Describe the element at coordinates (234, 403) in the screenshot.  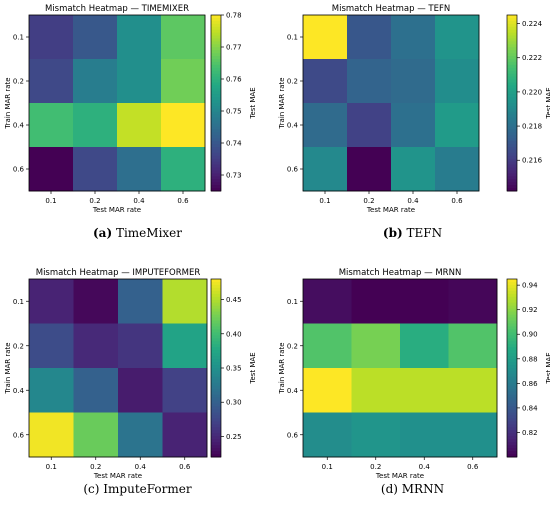
I see `colorbar-tick-label: 0.30` at that location.